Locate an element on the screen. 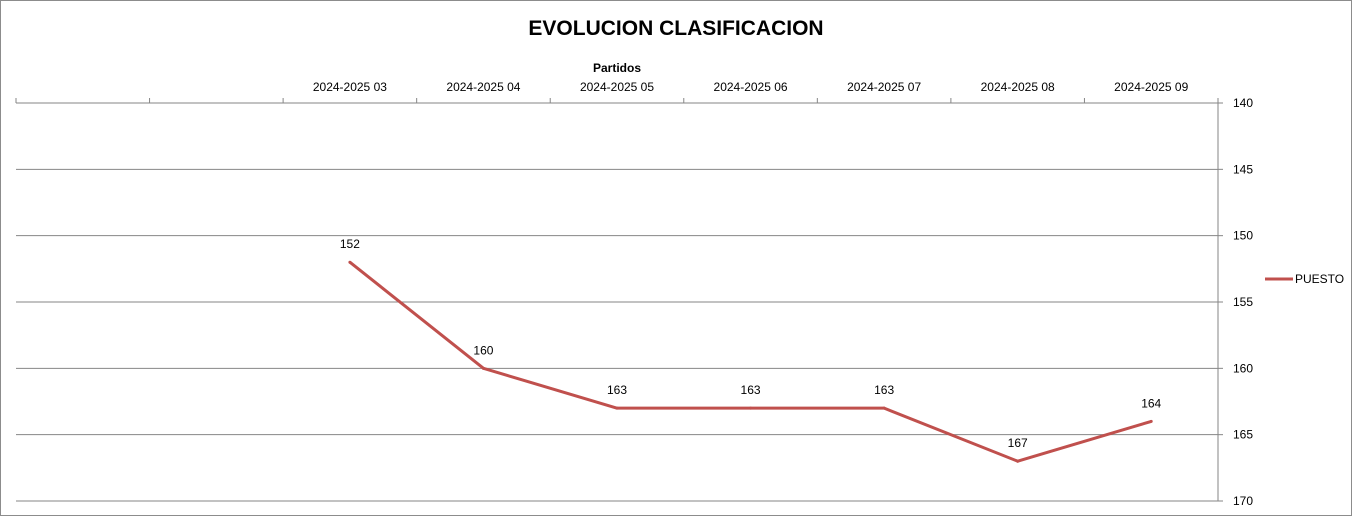 This screenshot has height=516, width=1352. data-label-3: 160 is located at coordinates (483, 350).